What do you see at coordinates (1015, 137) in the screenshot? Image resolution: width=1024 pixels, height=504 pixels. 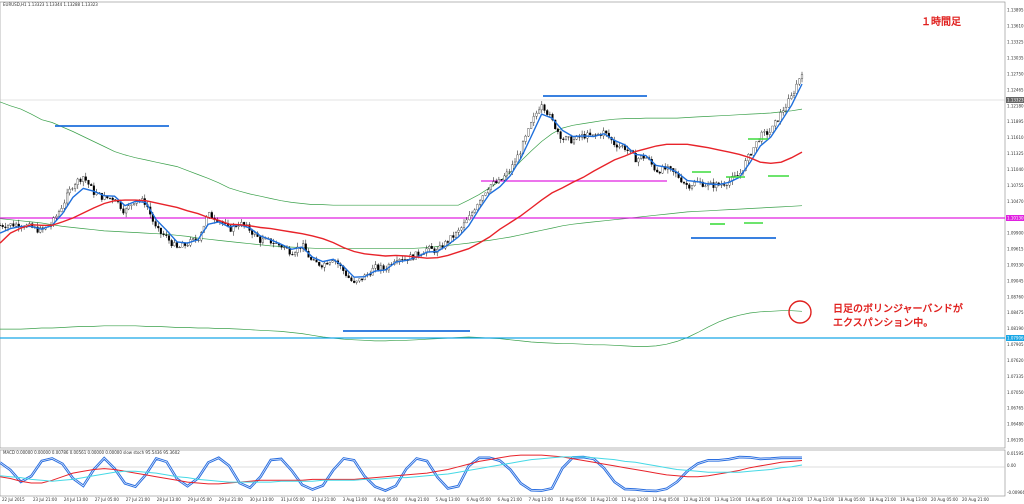 I see `price-tick-label: 1.11610` at bounding box center [1015, 137].